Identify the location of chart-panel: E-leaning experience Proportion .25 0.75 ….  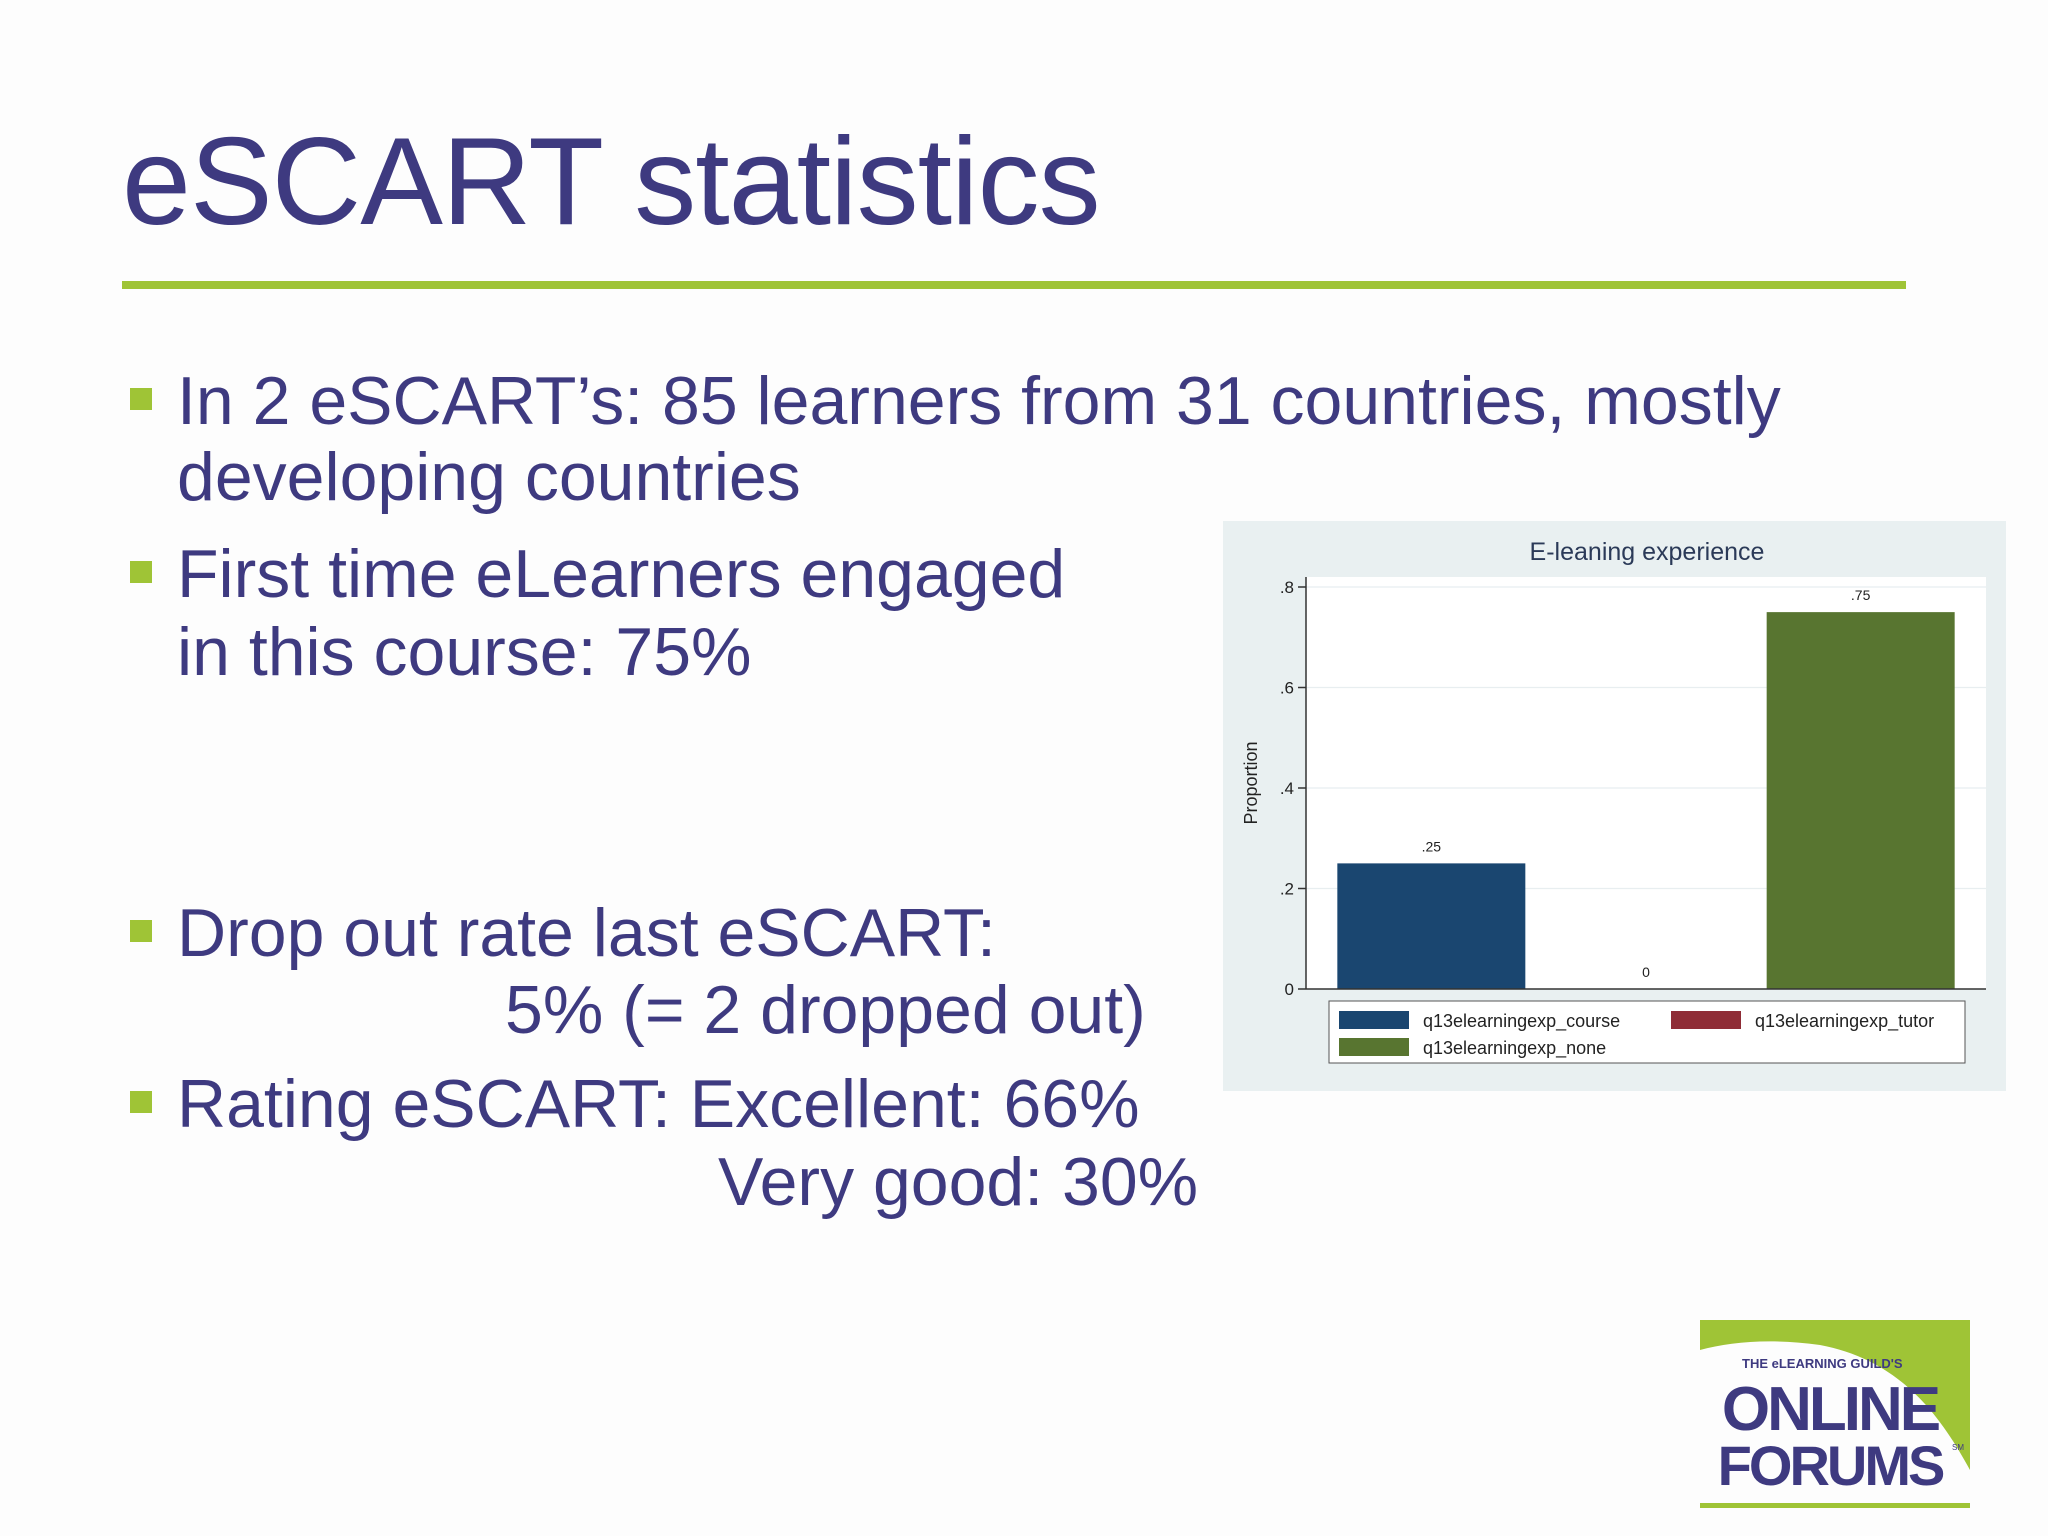
(1614, 806).